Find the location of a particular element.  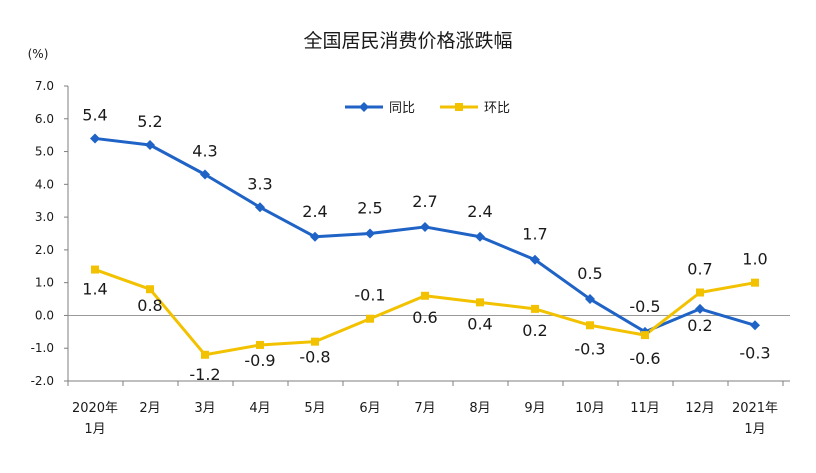

data-label-yoy: -0.5 is located at coordinates (644, 306).